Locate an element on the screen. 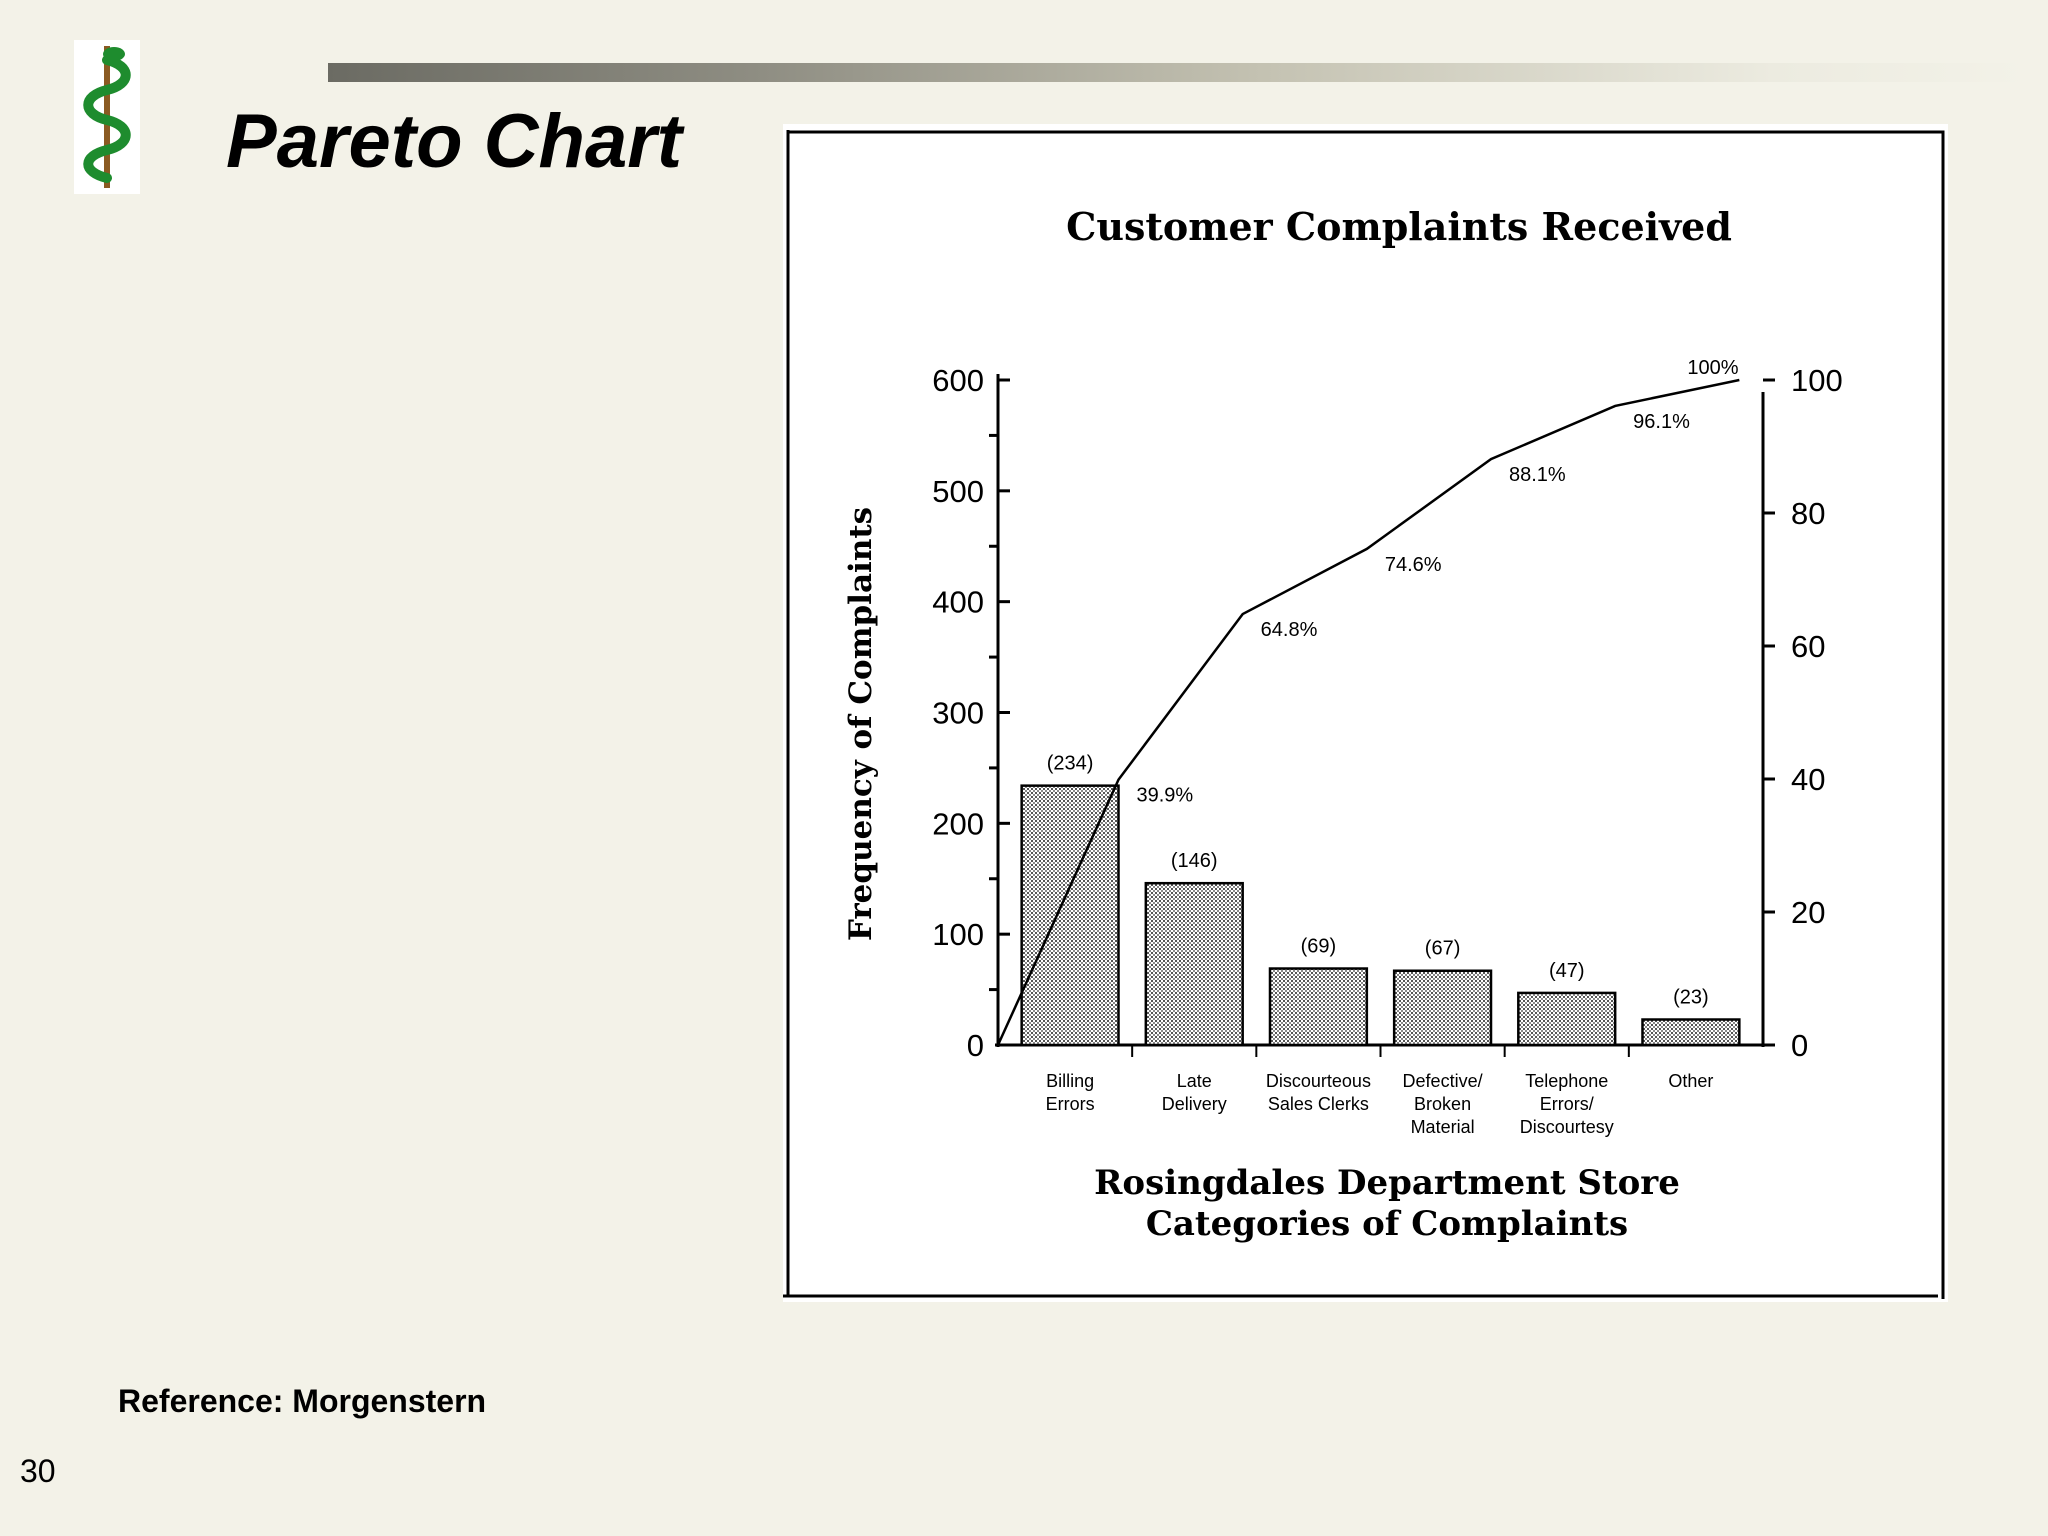 This screenshot has height=1536, width=2048. bar-value-label: (69) is located at coordinates (1319, 947).